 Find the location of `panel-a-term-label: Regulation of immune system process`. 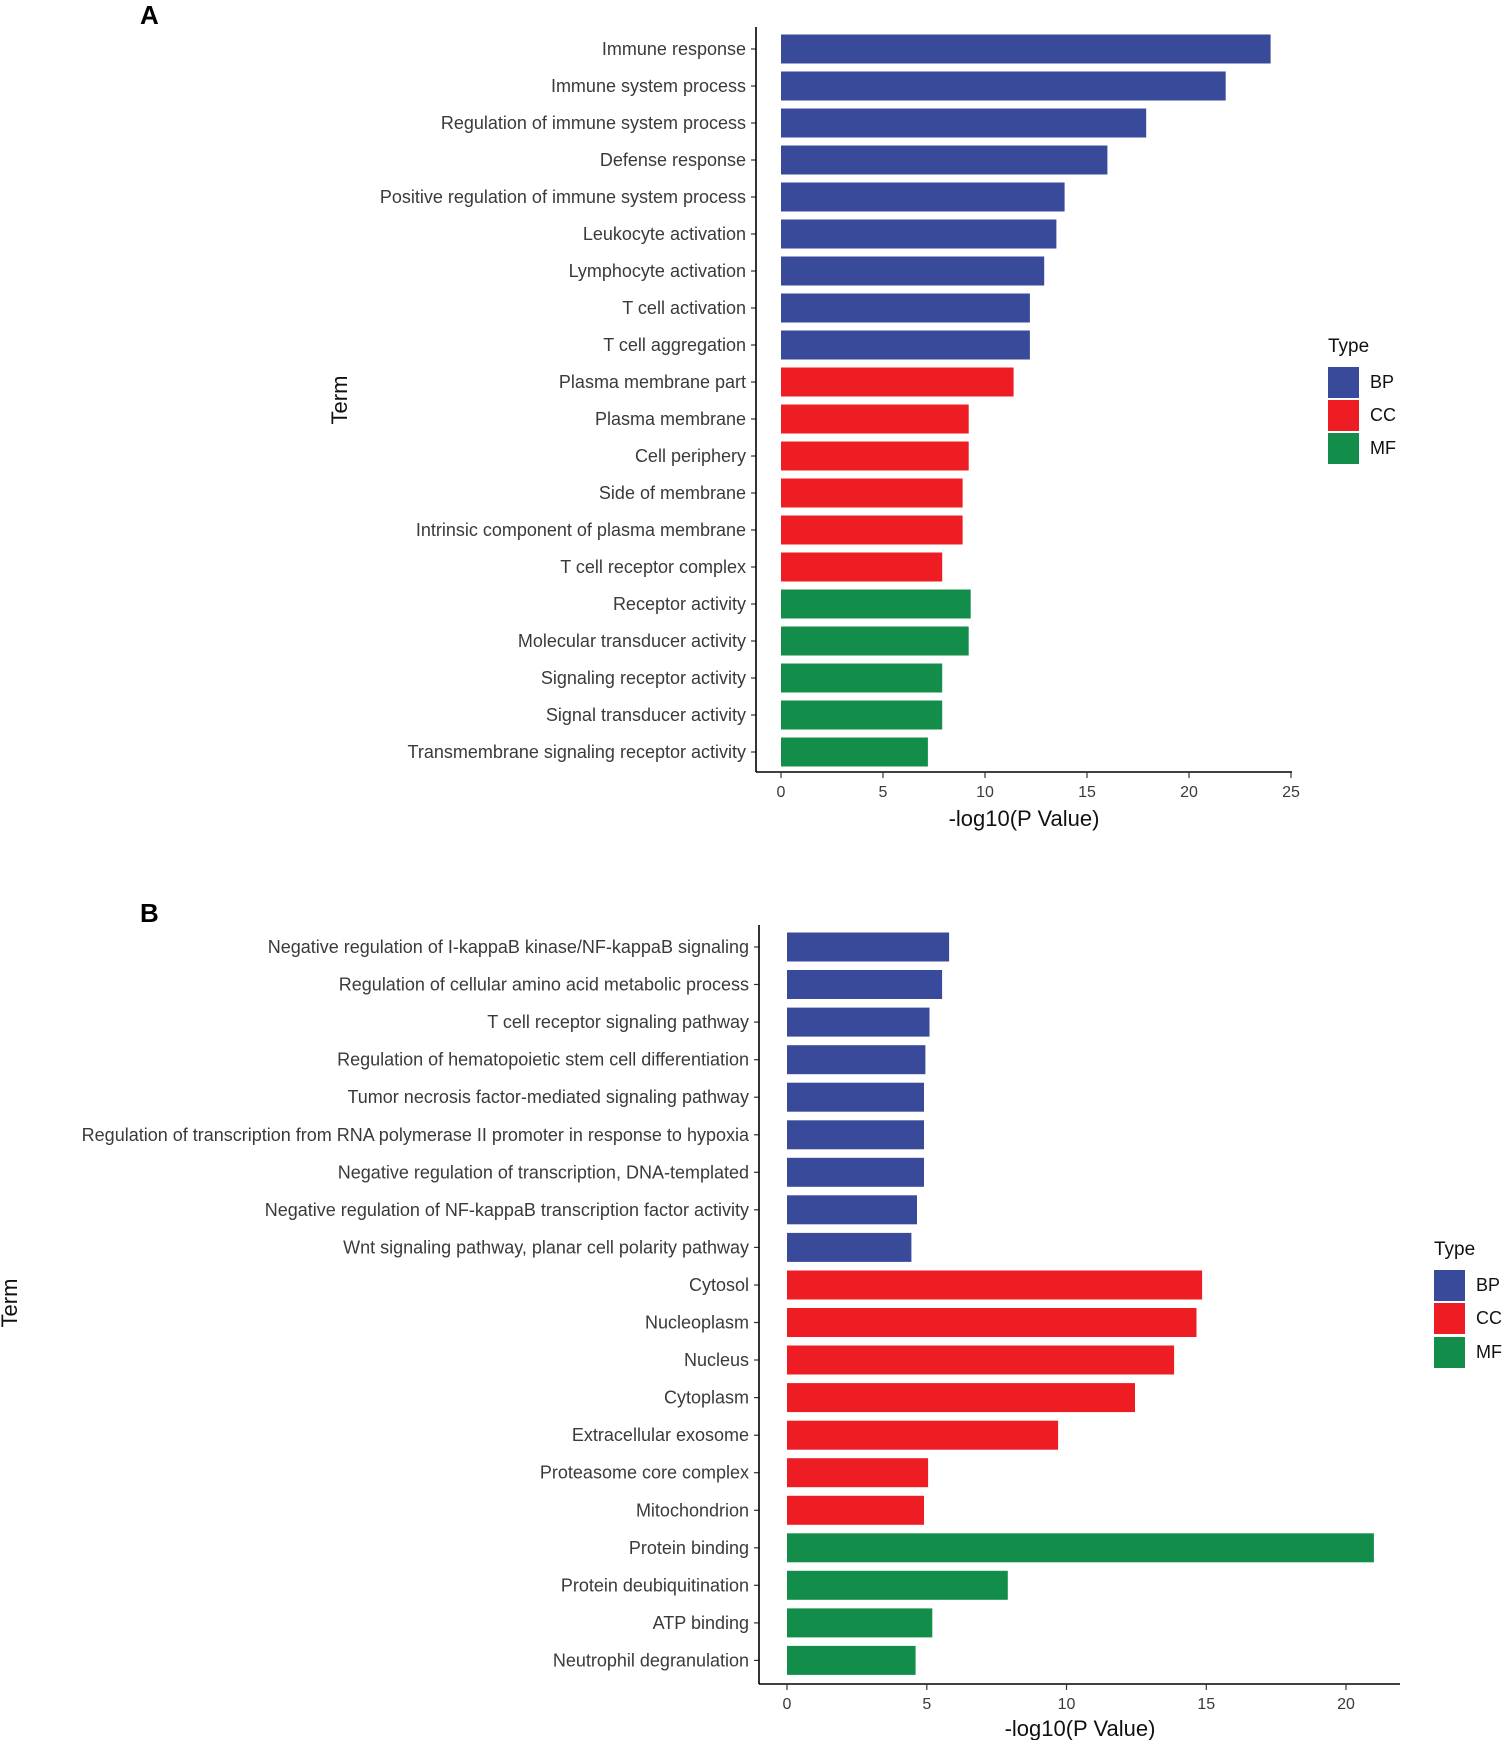

panel-a-term-label: Regulation of immune system process is located at coordinates (593, 123).